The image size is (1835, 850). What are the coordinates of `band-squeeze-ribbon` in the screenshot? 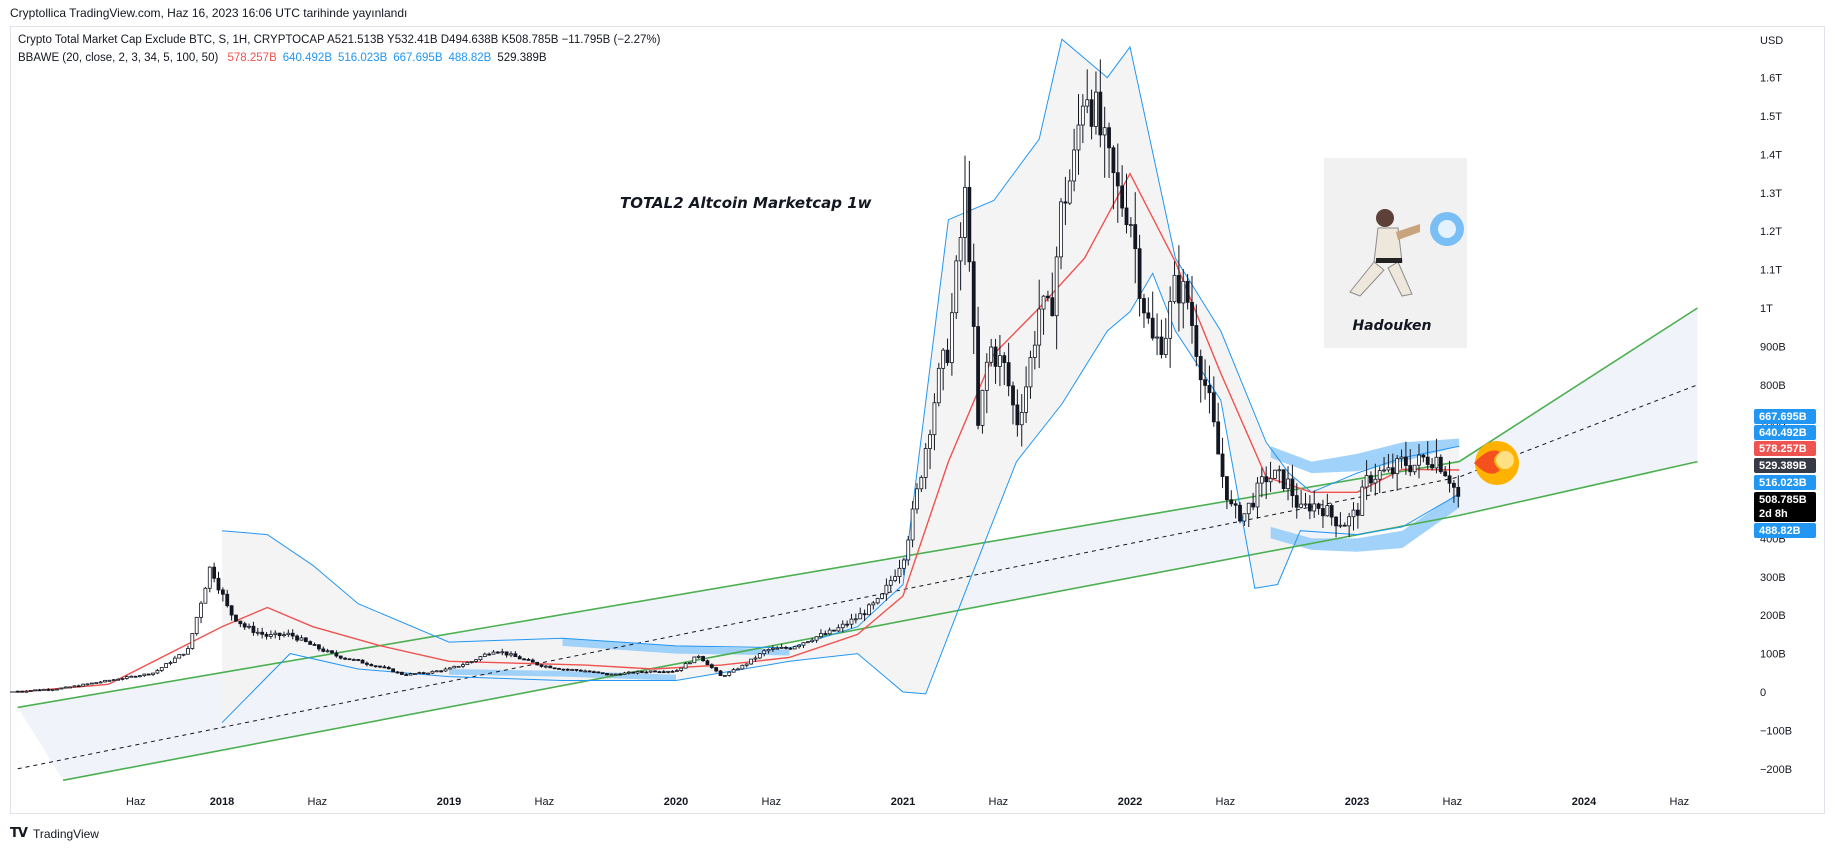 It's located at (1365, 456).